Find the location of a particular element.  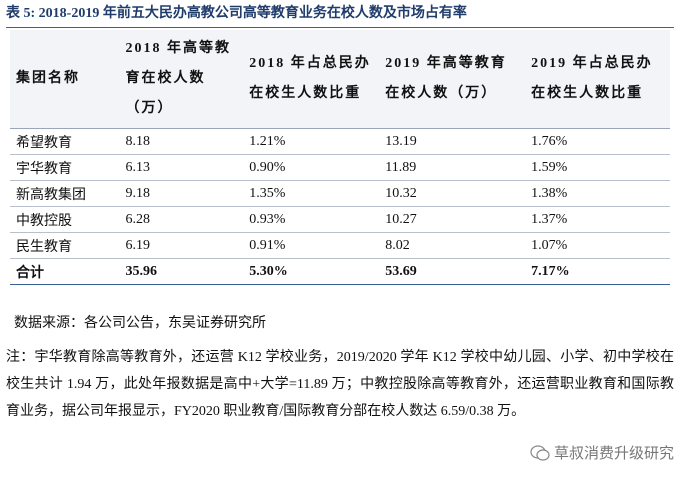

watermark: 草叔消费升级研究 is located at coordinates (602, 452).